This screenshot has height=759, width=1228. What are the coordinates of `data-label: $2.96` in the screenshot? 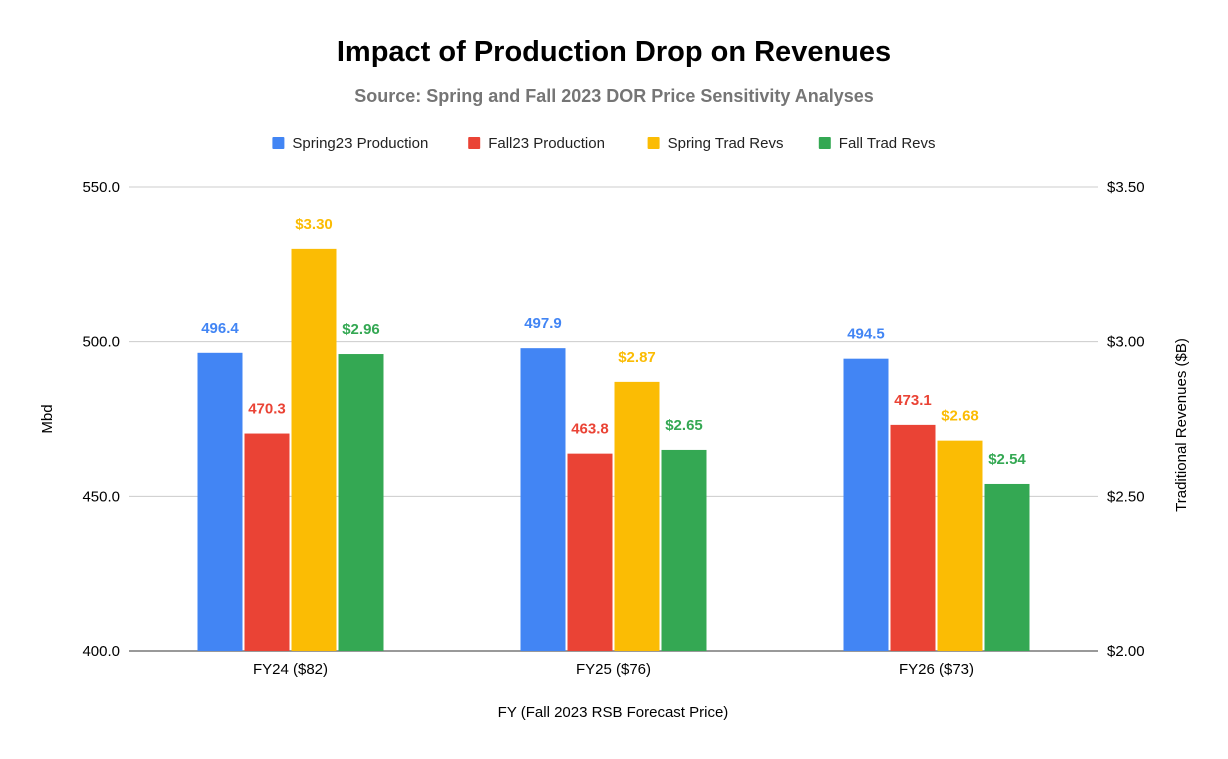 It's located at (361, 329).